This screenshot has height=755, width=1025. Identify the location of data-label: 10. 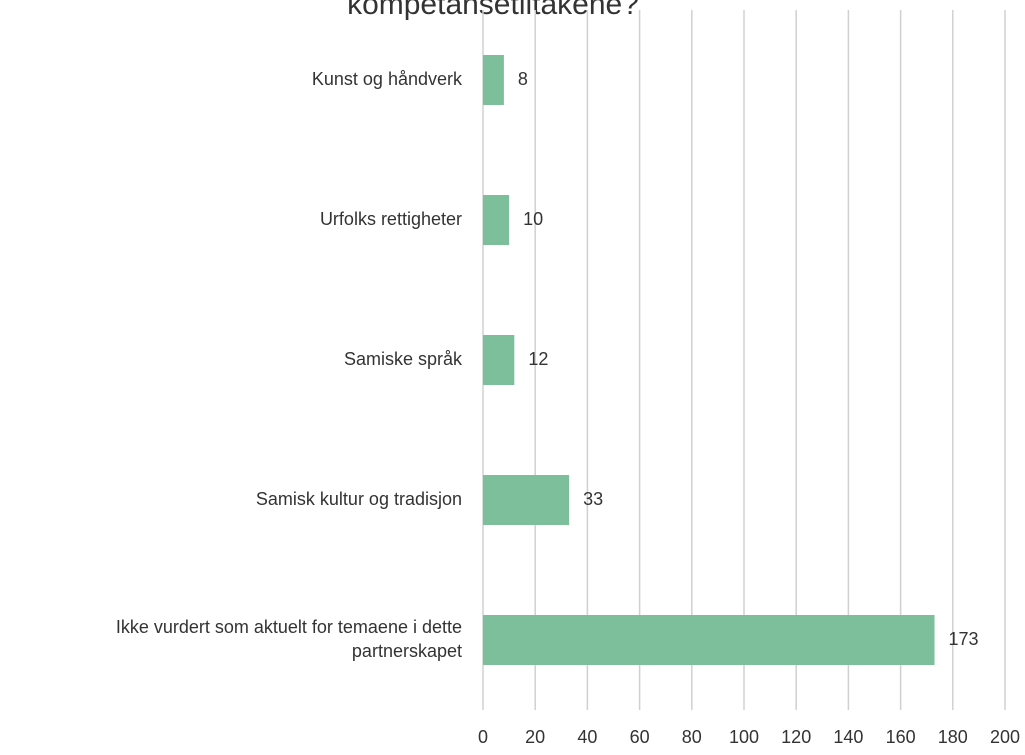
(533, 219).